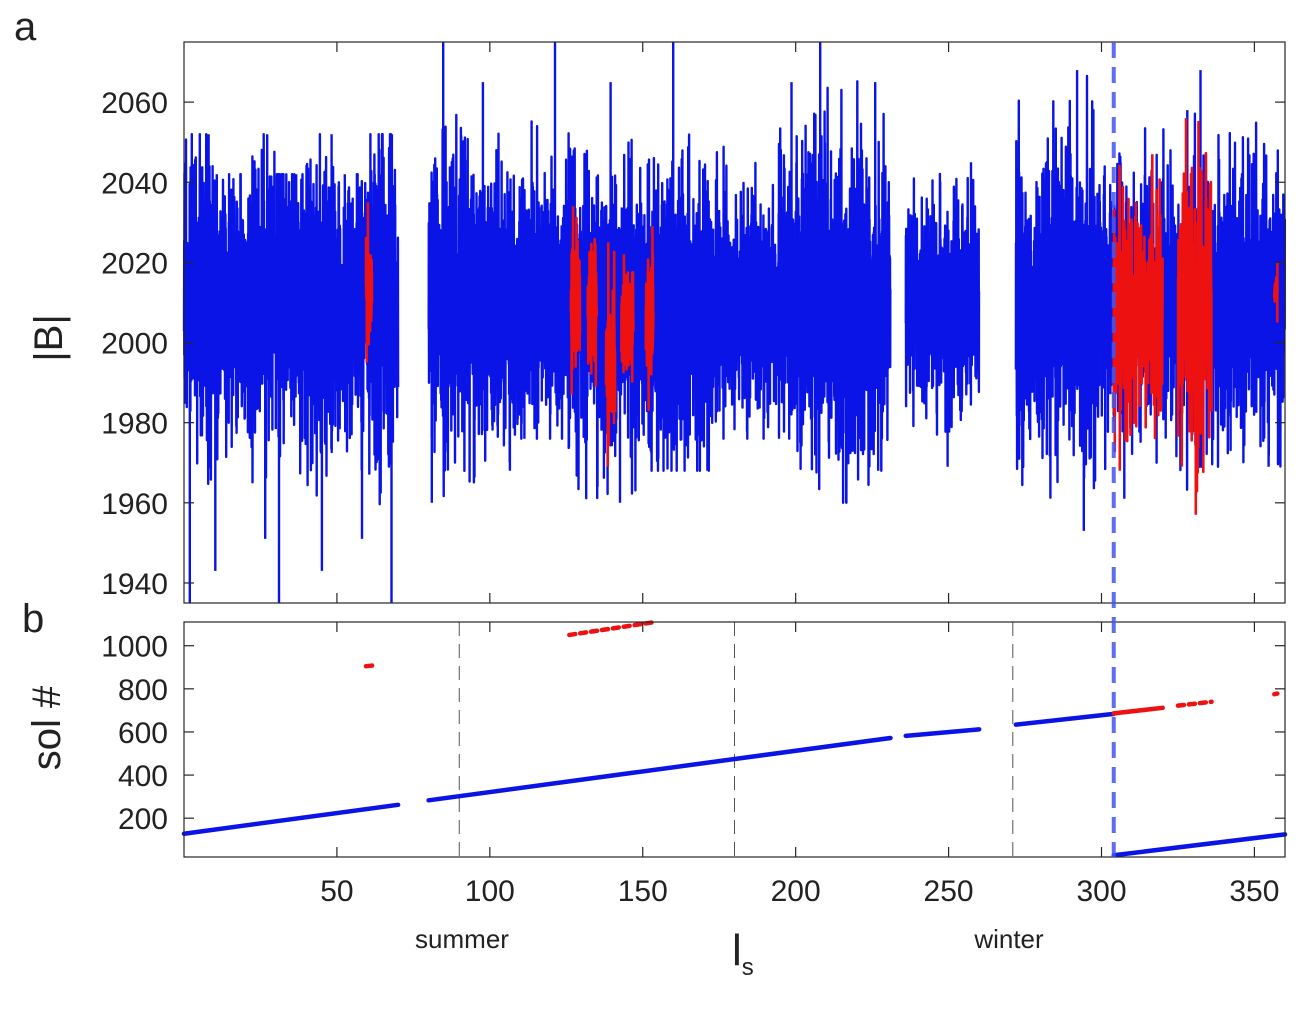 This screenshot has width=1312, height=1012. I want to click on b-ytick-label-3: 800, so click(143, 690).